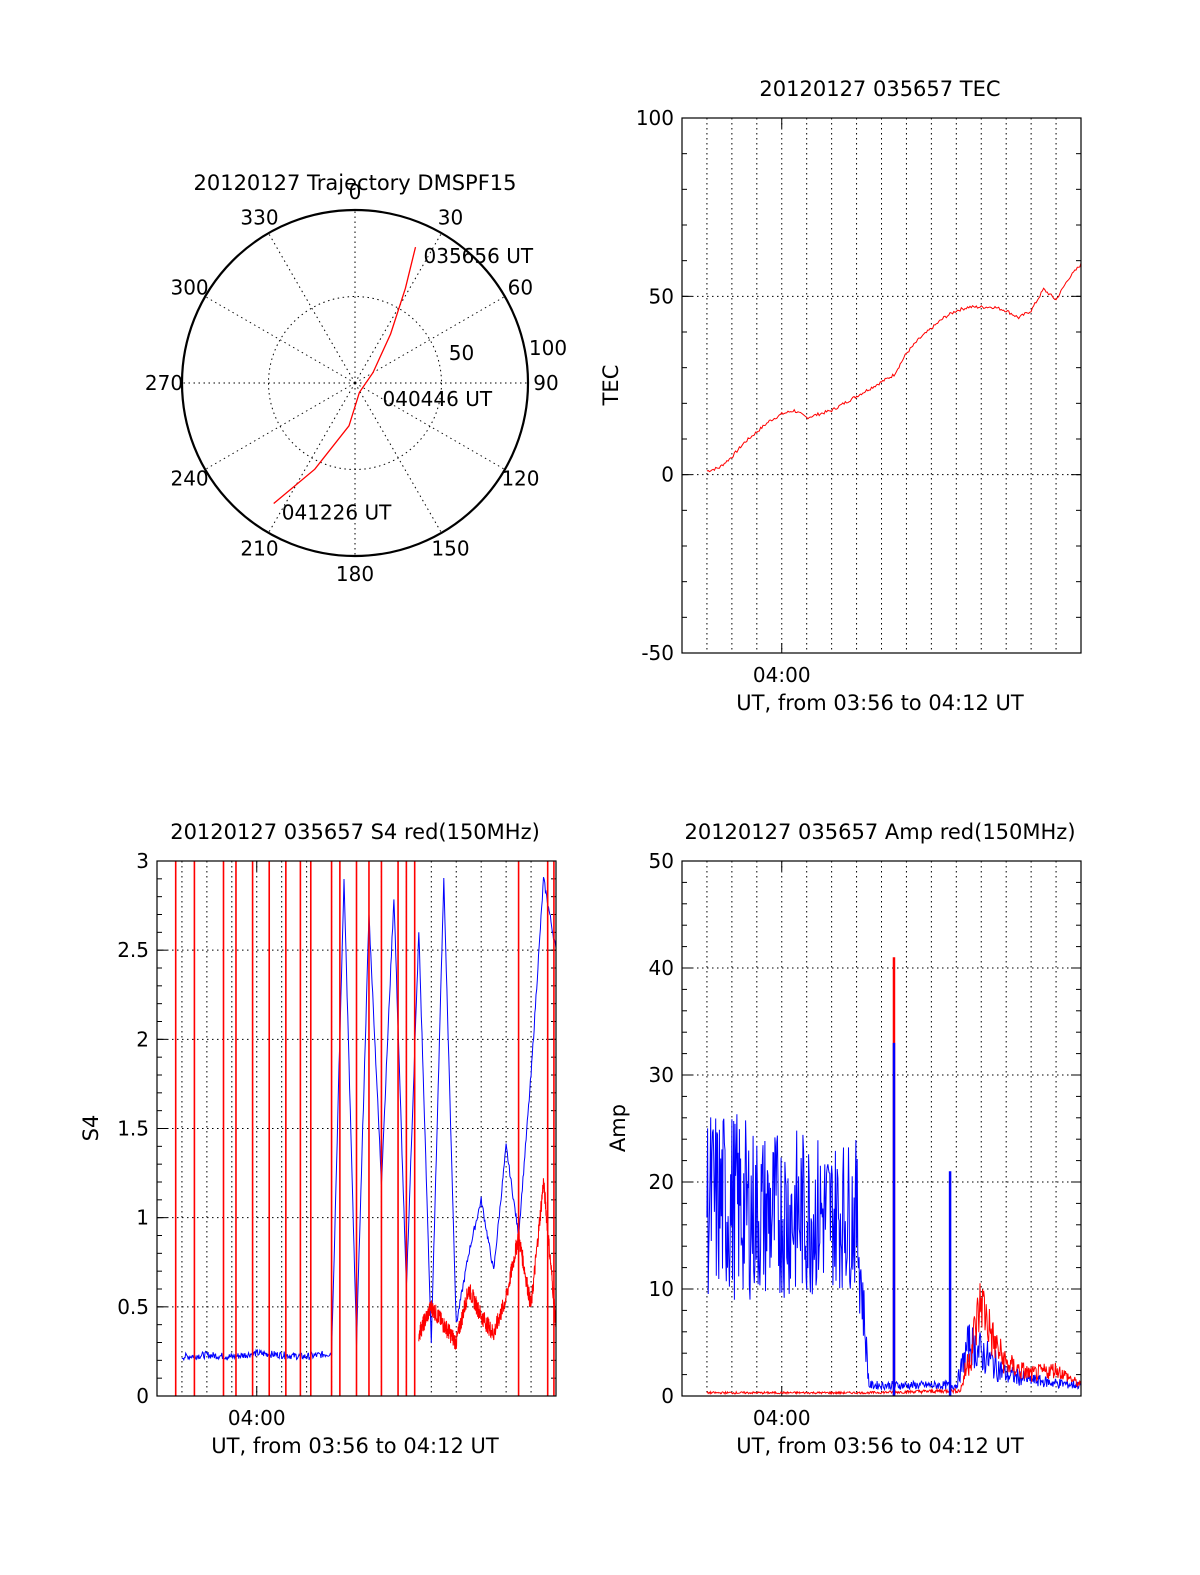 Image resolution: width=1200 pixels, height=1575 pixels. I want to click on s4-xlabel: UT, from 03:56 to 04:12 UT, so click(355, 1446).